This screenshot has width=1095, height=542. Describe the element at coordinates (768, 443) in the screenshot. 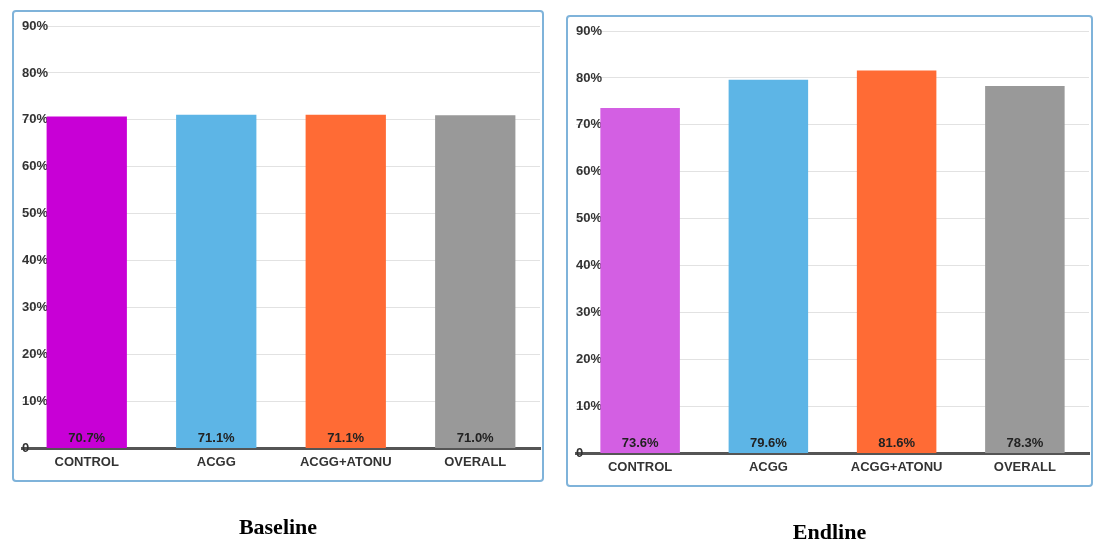

I see `data-label: 79.6%` at that location.